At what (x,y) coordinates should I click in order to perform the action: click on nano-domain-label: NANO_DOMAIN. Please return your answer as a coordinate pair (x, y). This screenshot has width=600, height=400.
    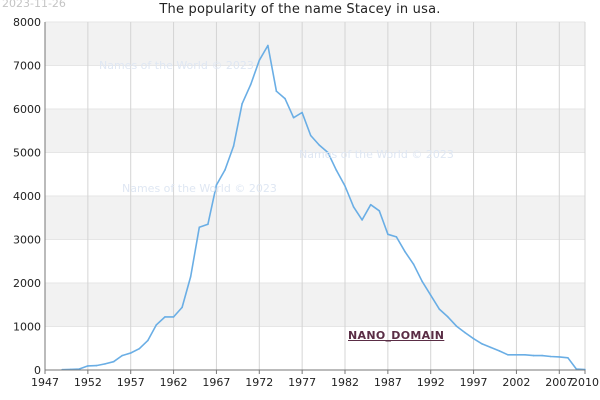
    Looking at the image, I should click on (396, 335).